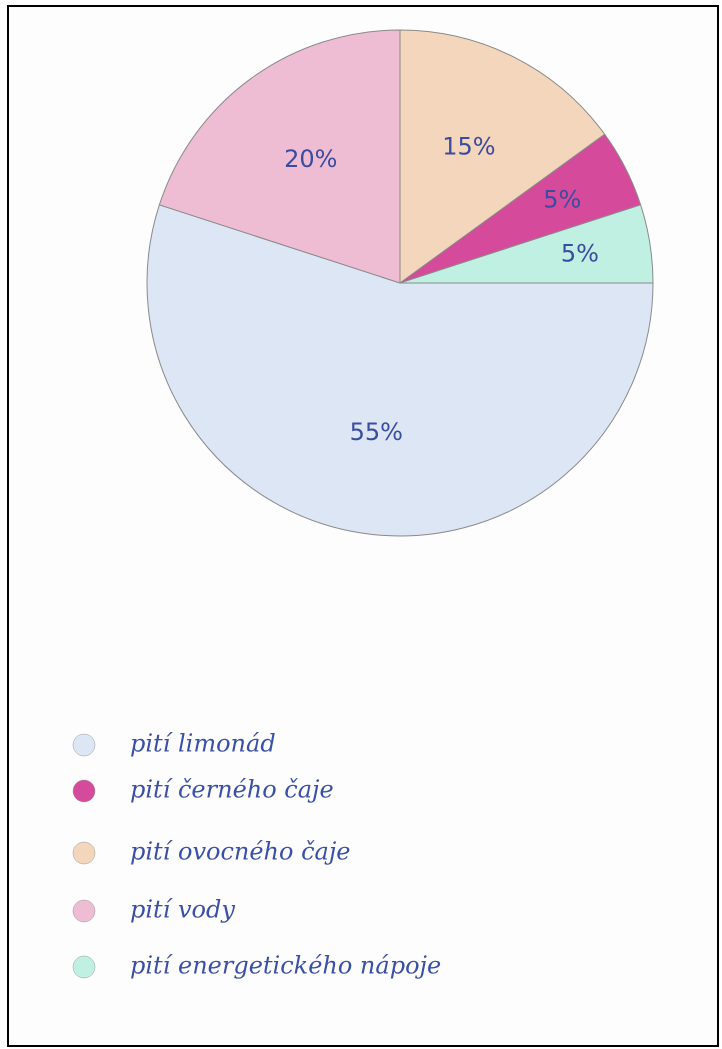 The width and height of the screenshot is (722, 1049). I want to click on legend-label: pití vody, so click(182, 910).